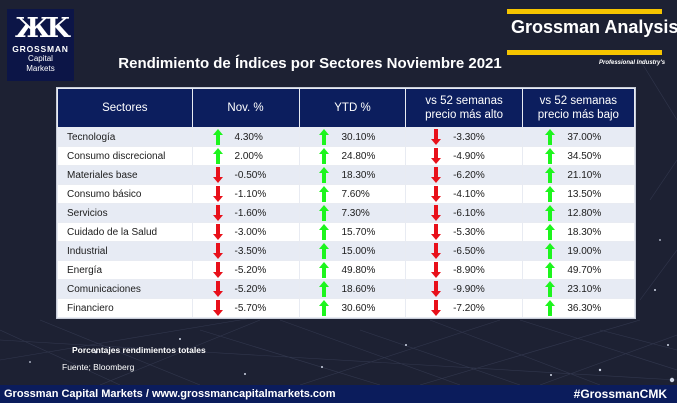 Image resolution: width=677 pixels, height=403 pixels. What do you see at coordinates (352, 289) in the screenshot?
I see `cell-ytd: 18.60%` at bounding box center [352, 289].